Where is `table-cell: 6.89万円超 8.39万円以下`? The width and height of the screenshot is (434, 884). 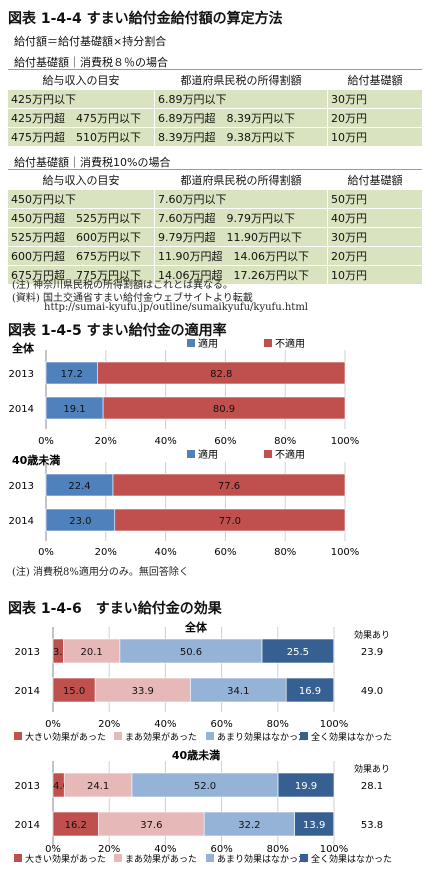 table-cell: 6.89万円超 8.39万円以下 is located at coordinates (241, 118).